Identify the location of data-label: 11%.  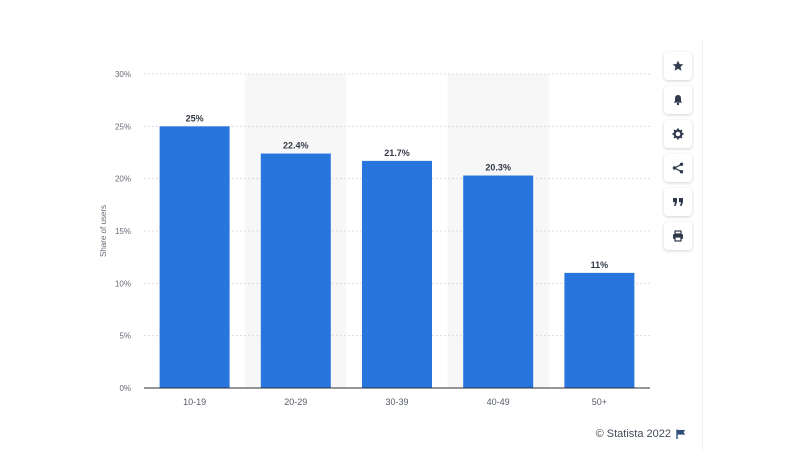
(600, 265).